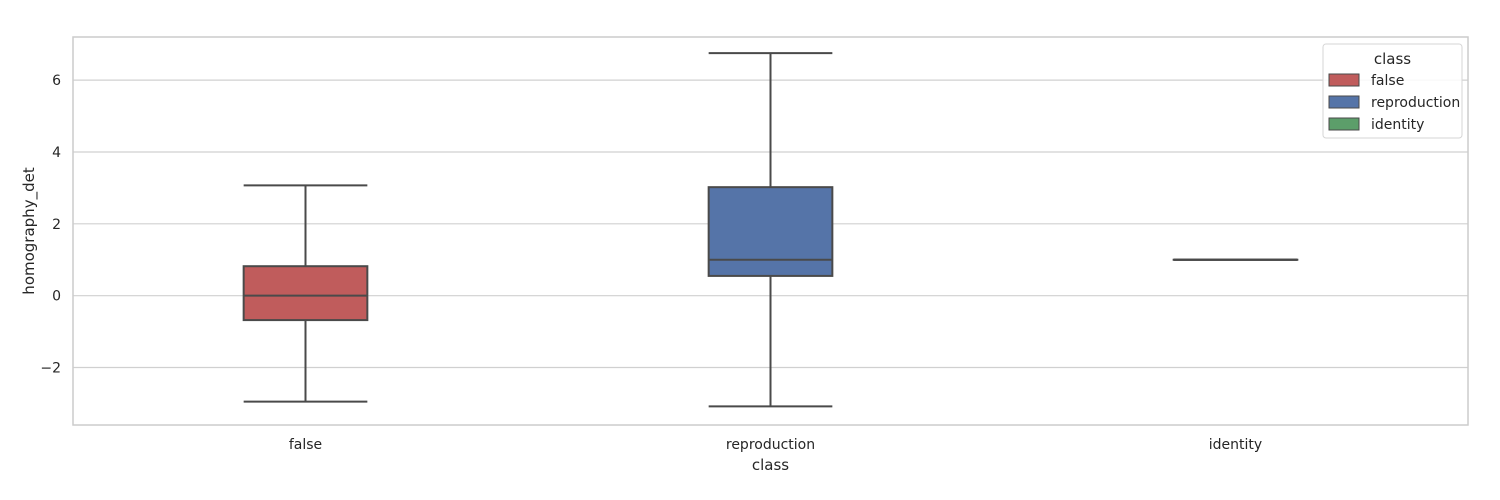  What do you see at coordinates (770, 465) in the screenshot?
I see `x-axis-label: class` at bounding box center [770, 465].